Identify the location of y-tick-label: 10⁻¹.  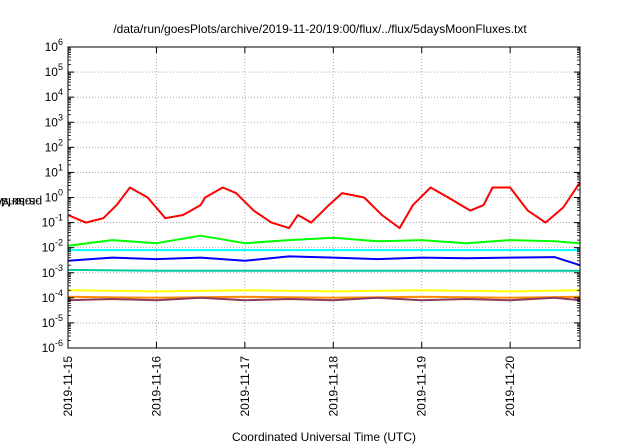
(52, 221).